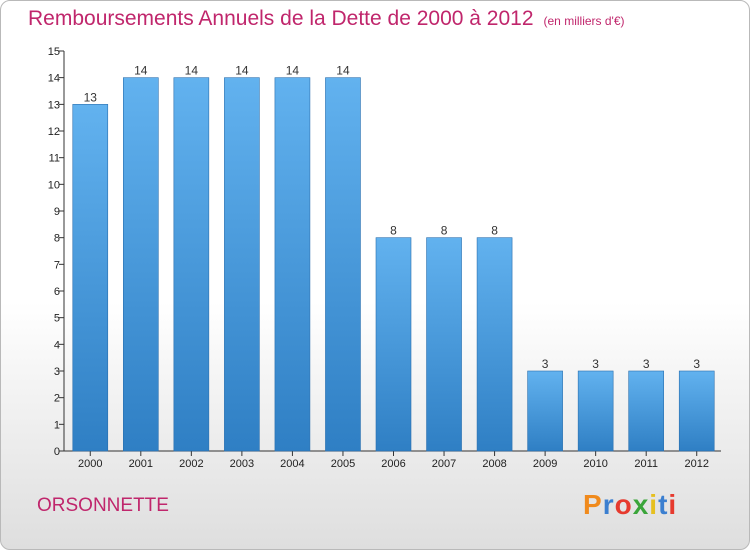 The width and height of the screenshot is (750, 550). Describe the element at coordinates (641, 504) in the screenshot. I see `logo-letter: x` at that location.